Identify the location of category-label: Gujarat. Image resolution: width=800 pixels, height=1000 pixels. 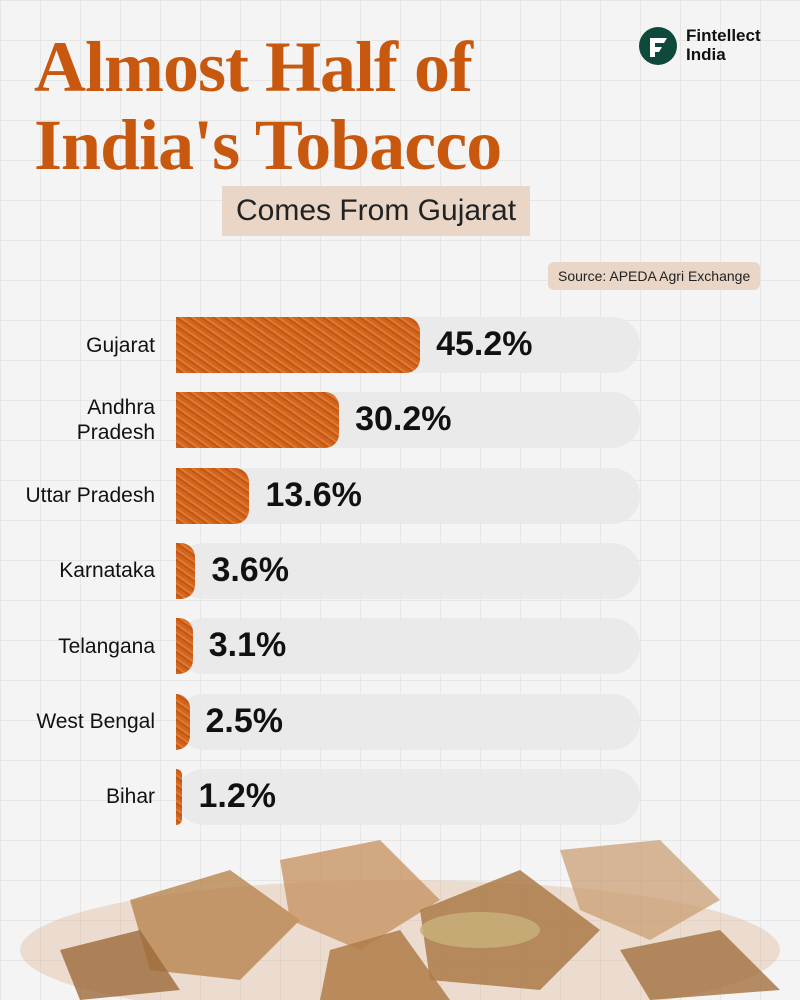
(120, 345).